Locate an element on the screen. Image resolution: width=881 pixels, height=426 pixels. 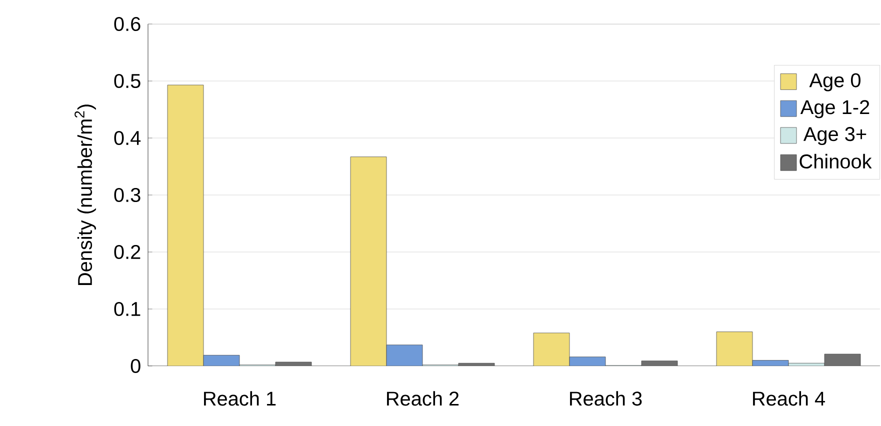
legend-label: Age 1-2 is located at coordinates (835, 109).